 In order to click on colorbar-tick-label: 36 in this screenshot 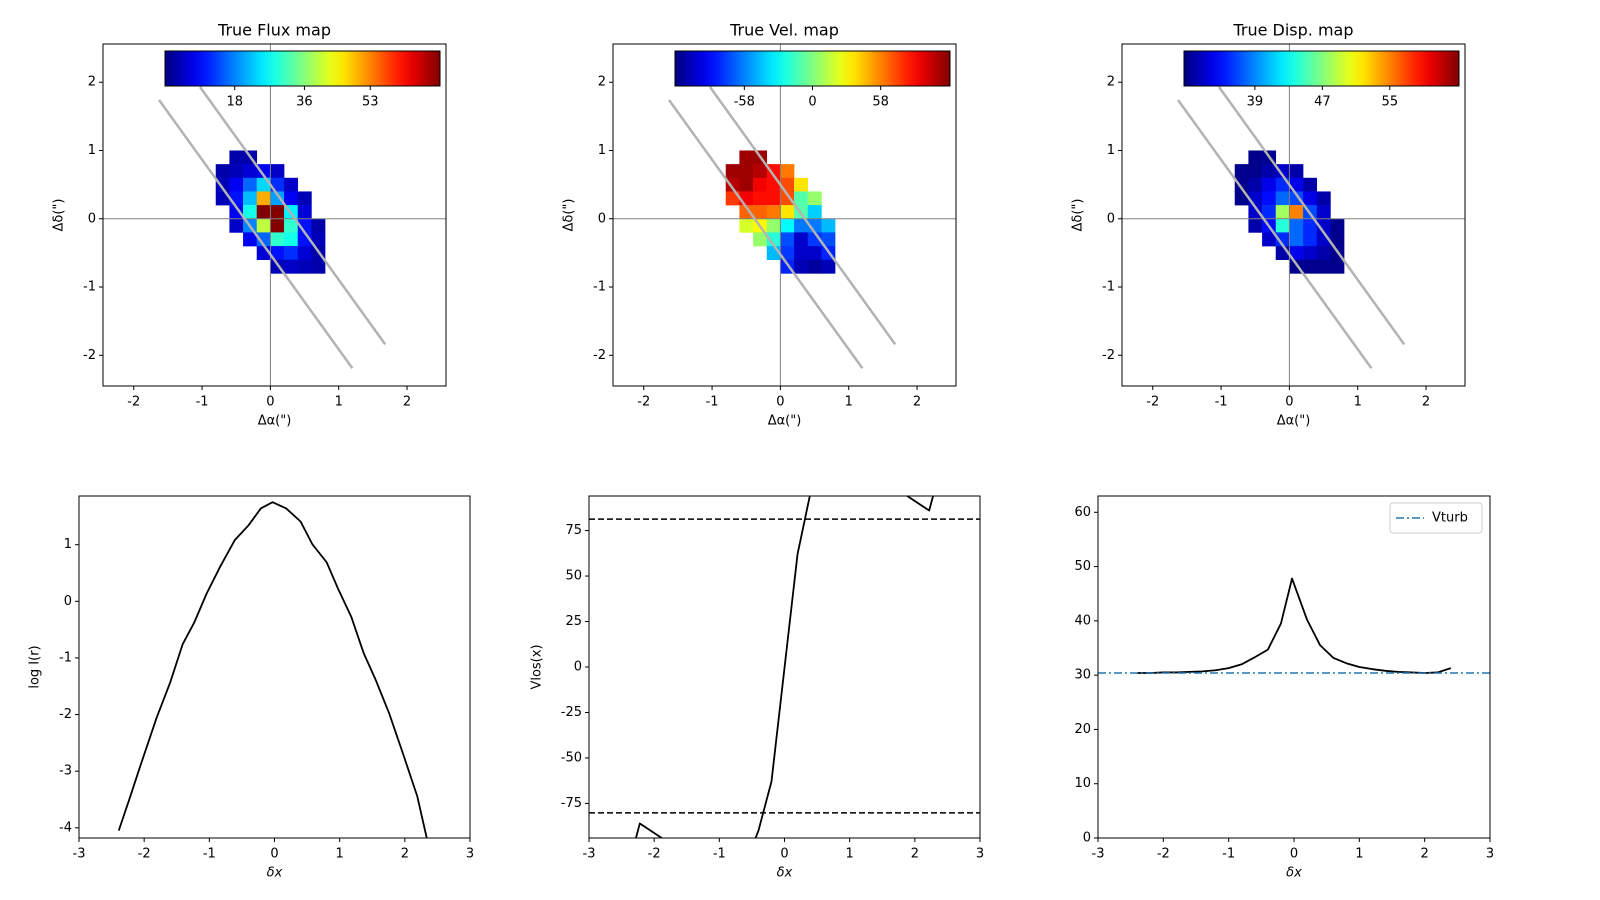, I will do `click(304, 102)`.